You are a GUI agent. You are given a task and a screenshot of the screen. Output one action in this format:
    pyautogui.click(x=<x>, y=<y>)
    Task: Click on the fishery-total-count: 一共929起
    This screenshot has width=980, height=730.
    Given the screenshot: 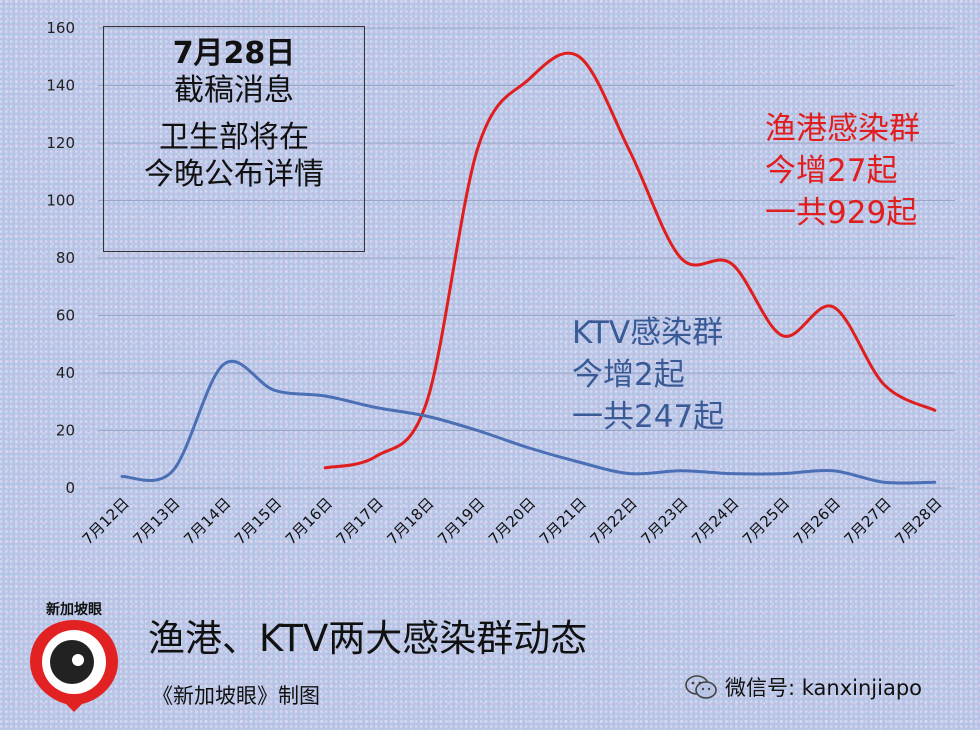 What is the action you would take?
    pyautogui.click(x=841, y=213)
    